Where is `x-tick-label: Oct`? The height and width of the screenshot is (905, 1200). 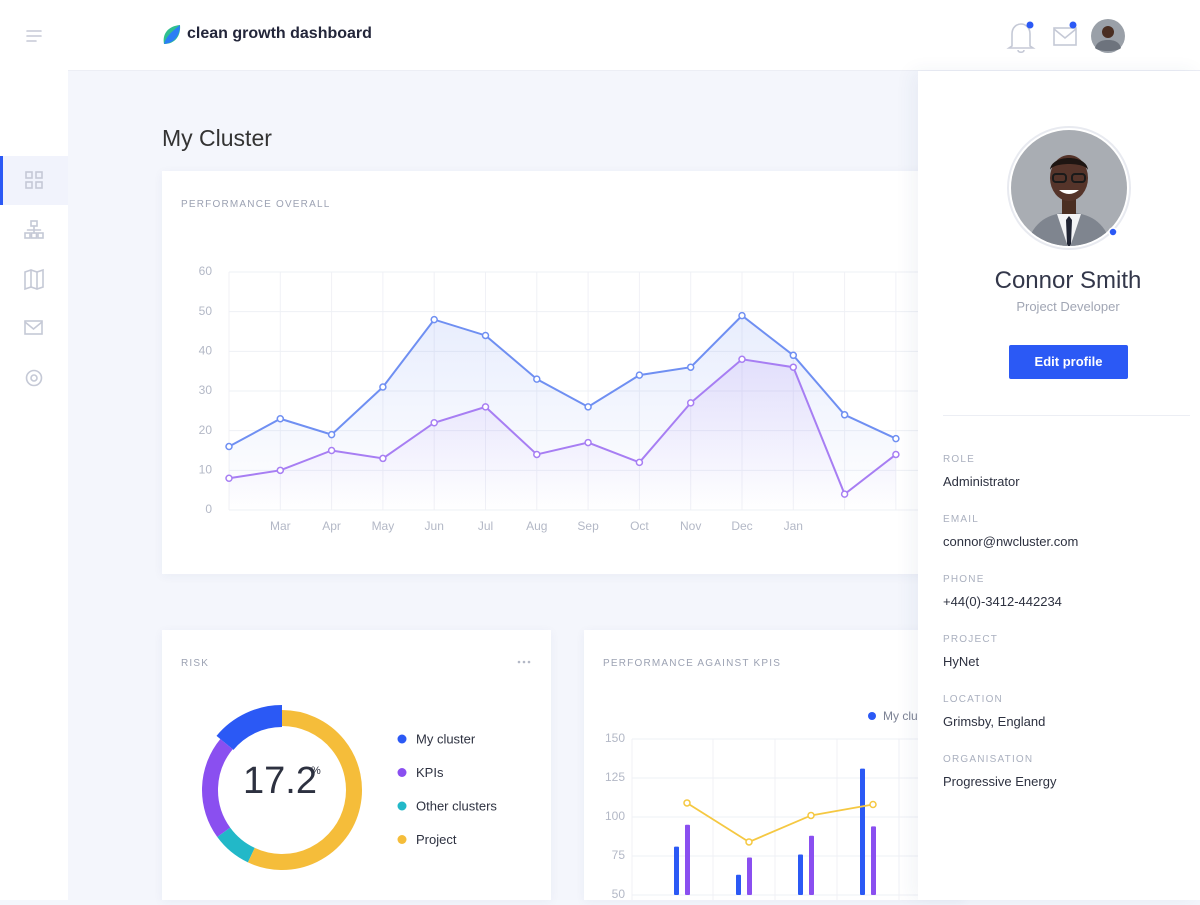 x-tick-label: Oct is located at coordinates (639, 526).